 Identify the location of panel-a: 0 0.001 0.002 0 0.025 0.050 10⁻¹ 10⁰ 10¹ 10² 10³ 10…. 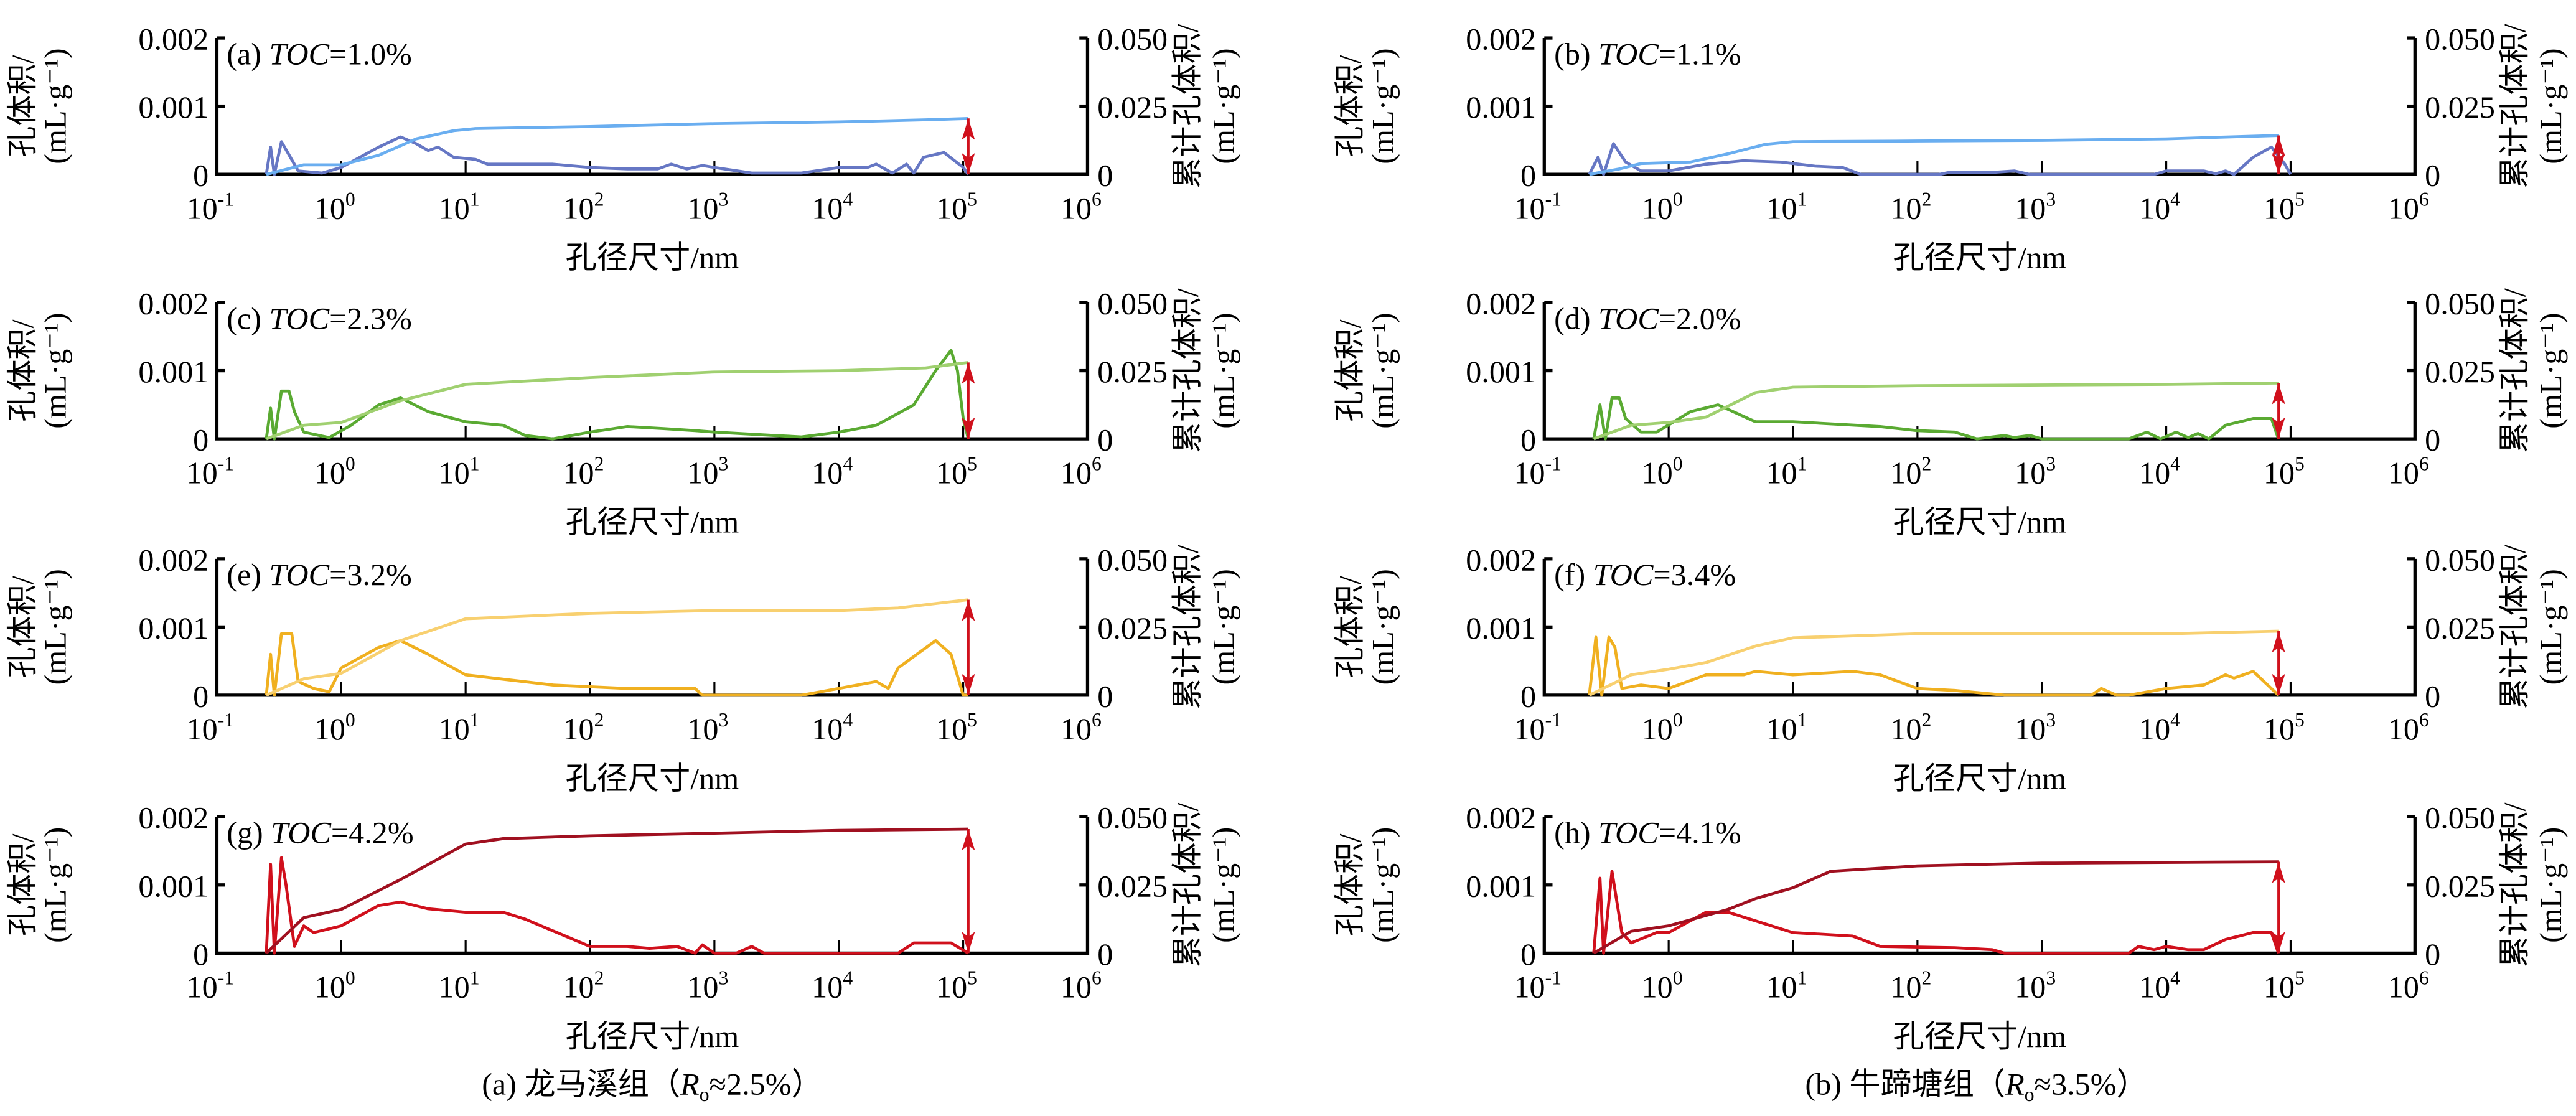
(623, 148).